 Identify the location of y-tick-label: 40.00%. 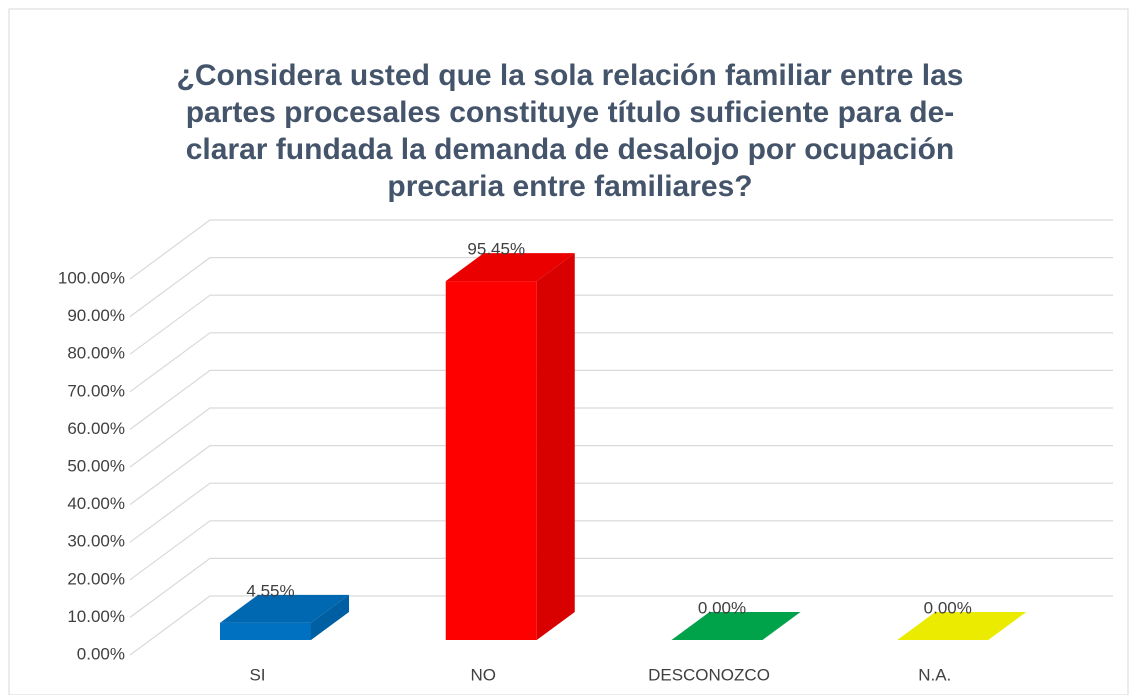
(96, 503).